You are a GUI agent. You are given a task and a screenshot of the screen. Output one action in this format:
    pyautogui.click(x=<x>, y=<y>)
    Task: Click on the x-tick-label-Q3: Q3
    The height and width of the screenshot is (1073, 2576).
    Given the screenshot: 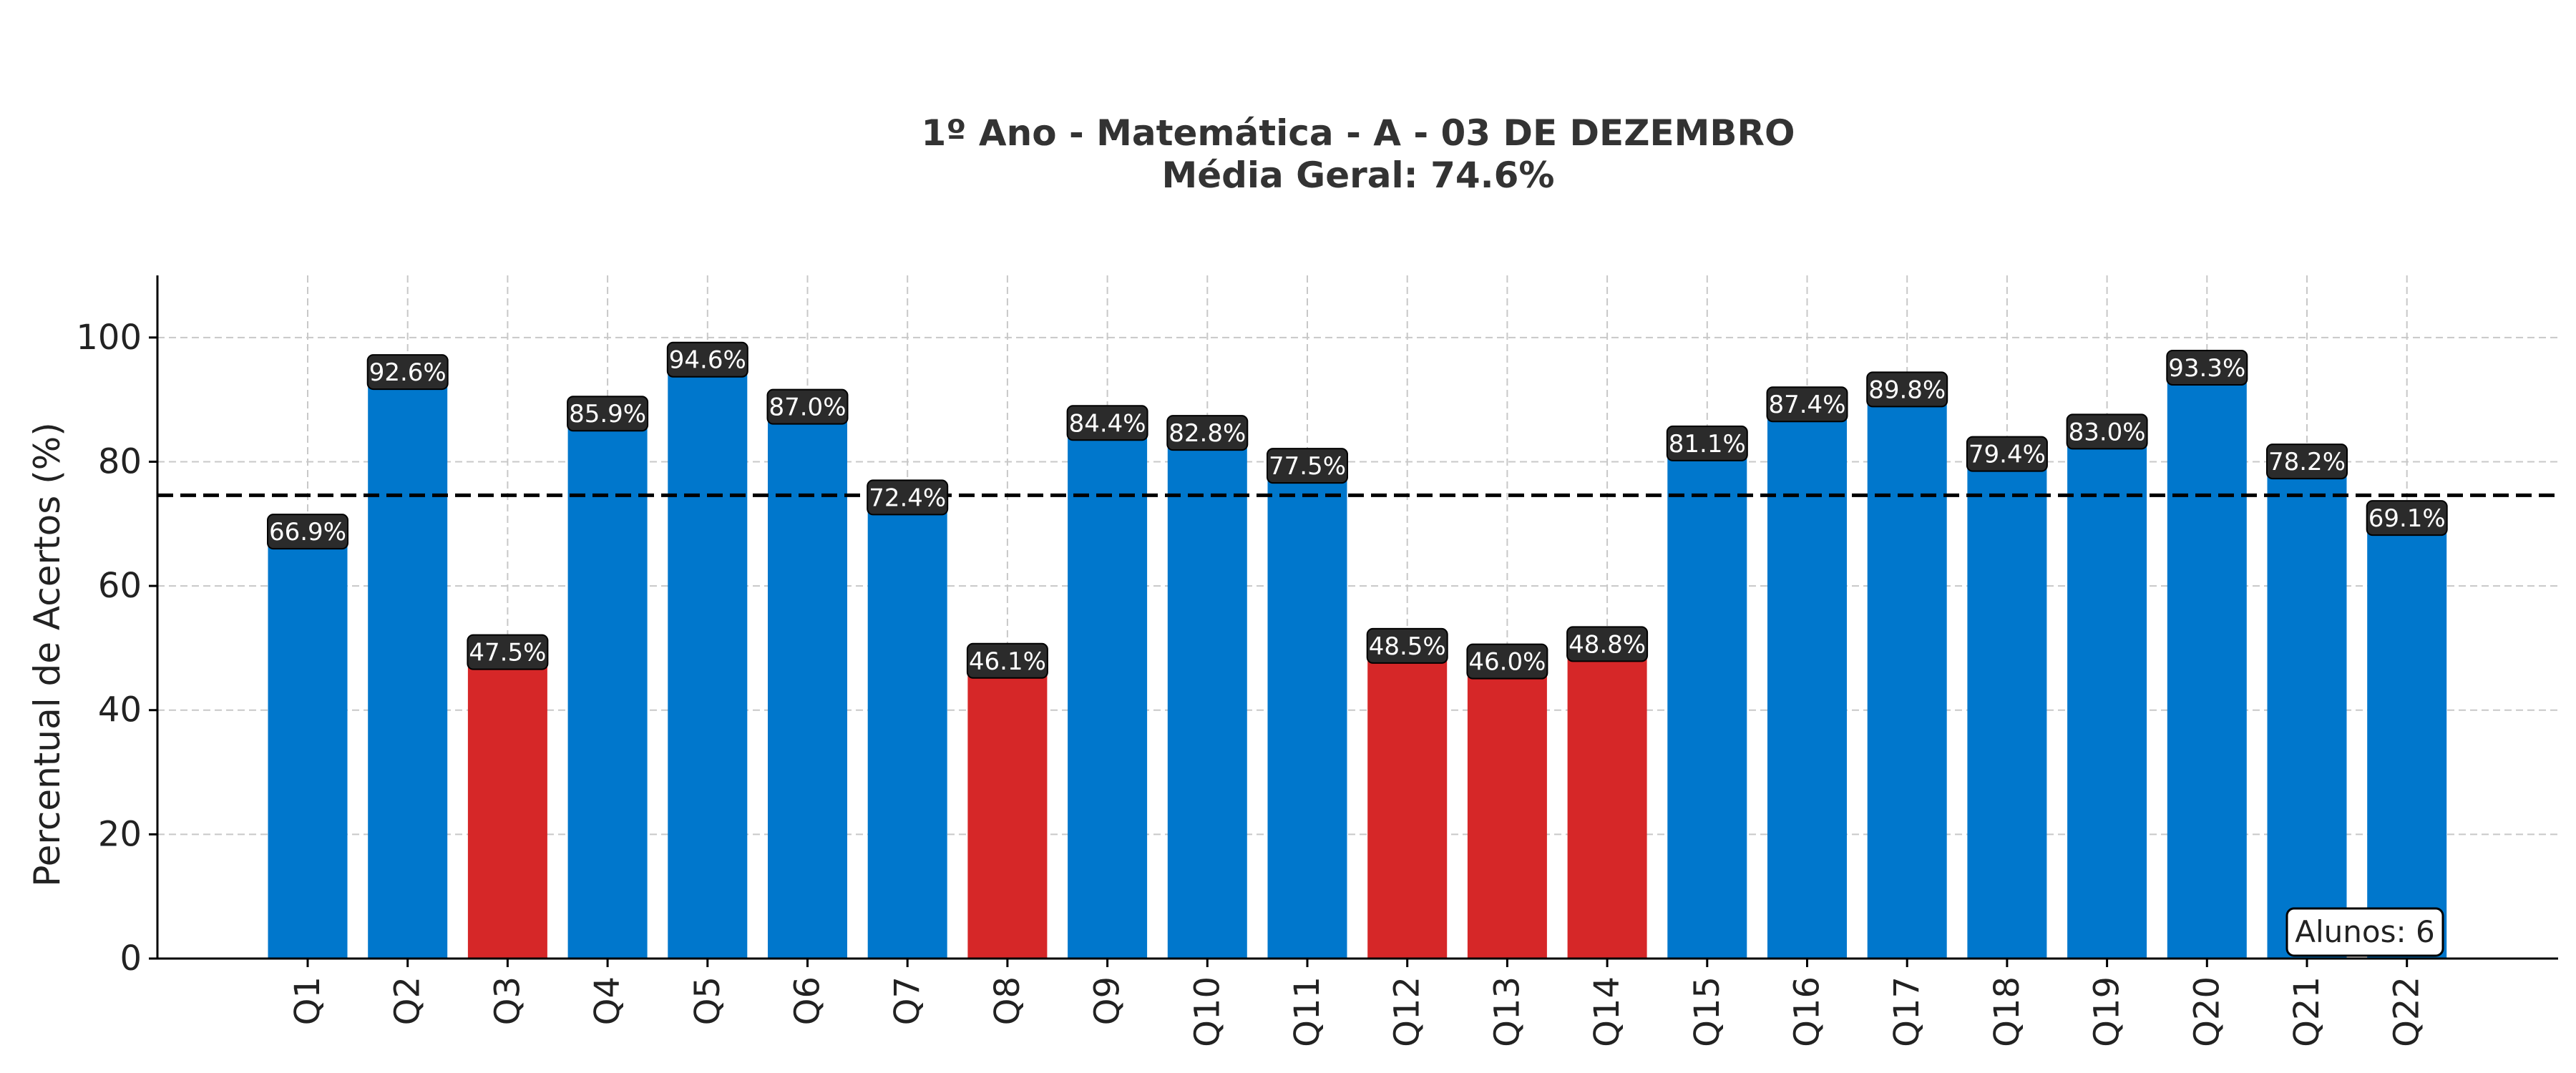 What is the action you would take?
    pyautogui.click(x=507, y=1000)
    